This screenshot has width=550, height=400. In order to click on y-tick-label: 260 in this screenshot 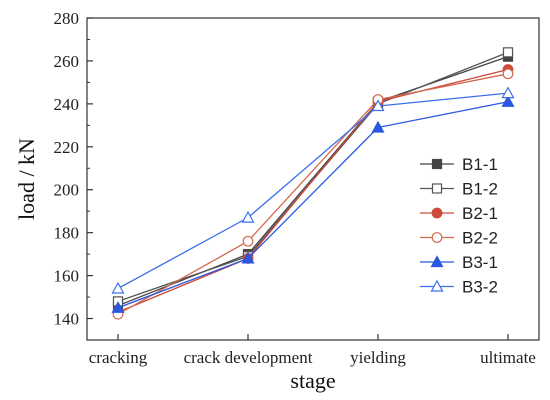, I will do `click(67, 61)`.